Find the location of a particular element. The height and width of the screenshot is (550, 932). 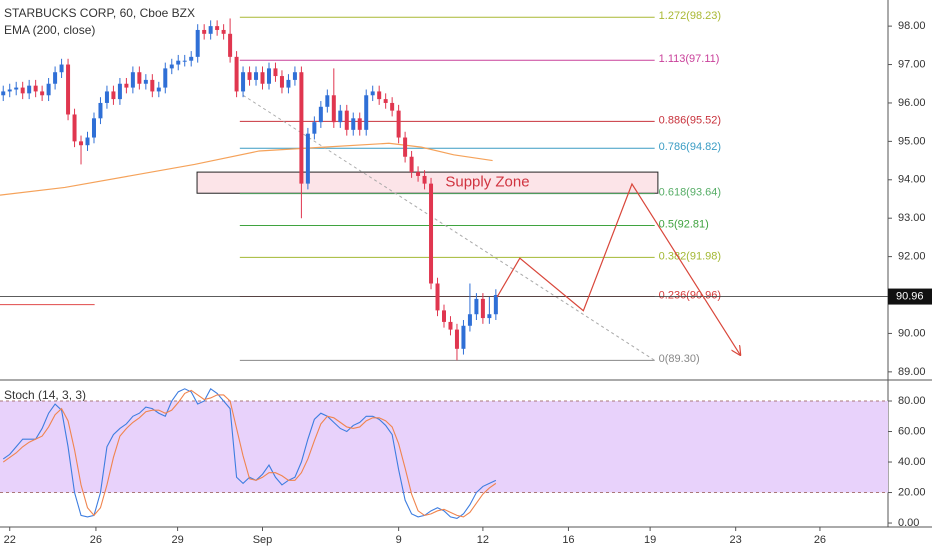

x-tick-label: 29 is located at coordinates (177, 540).